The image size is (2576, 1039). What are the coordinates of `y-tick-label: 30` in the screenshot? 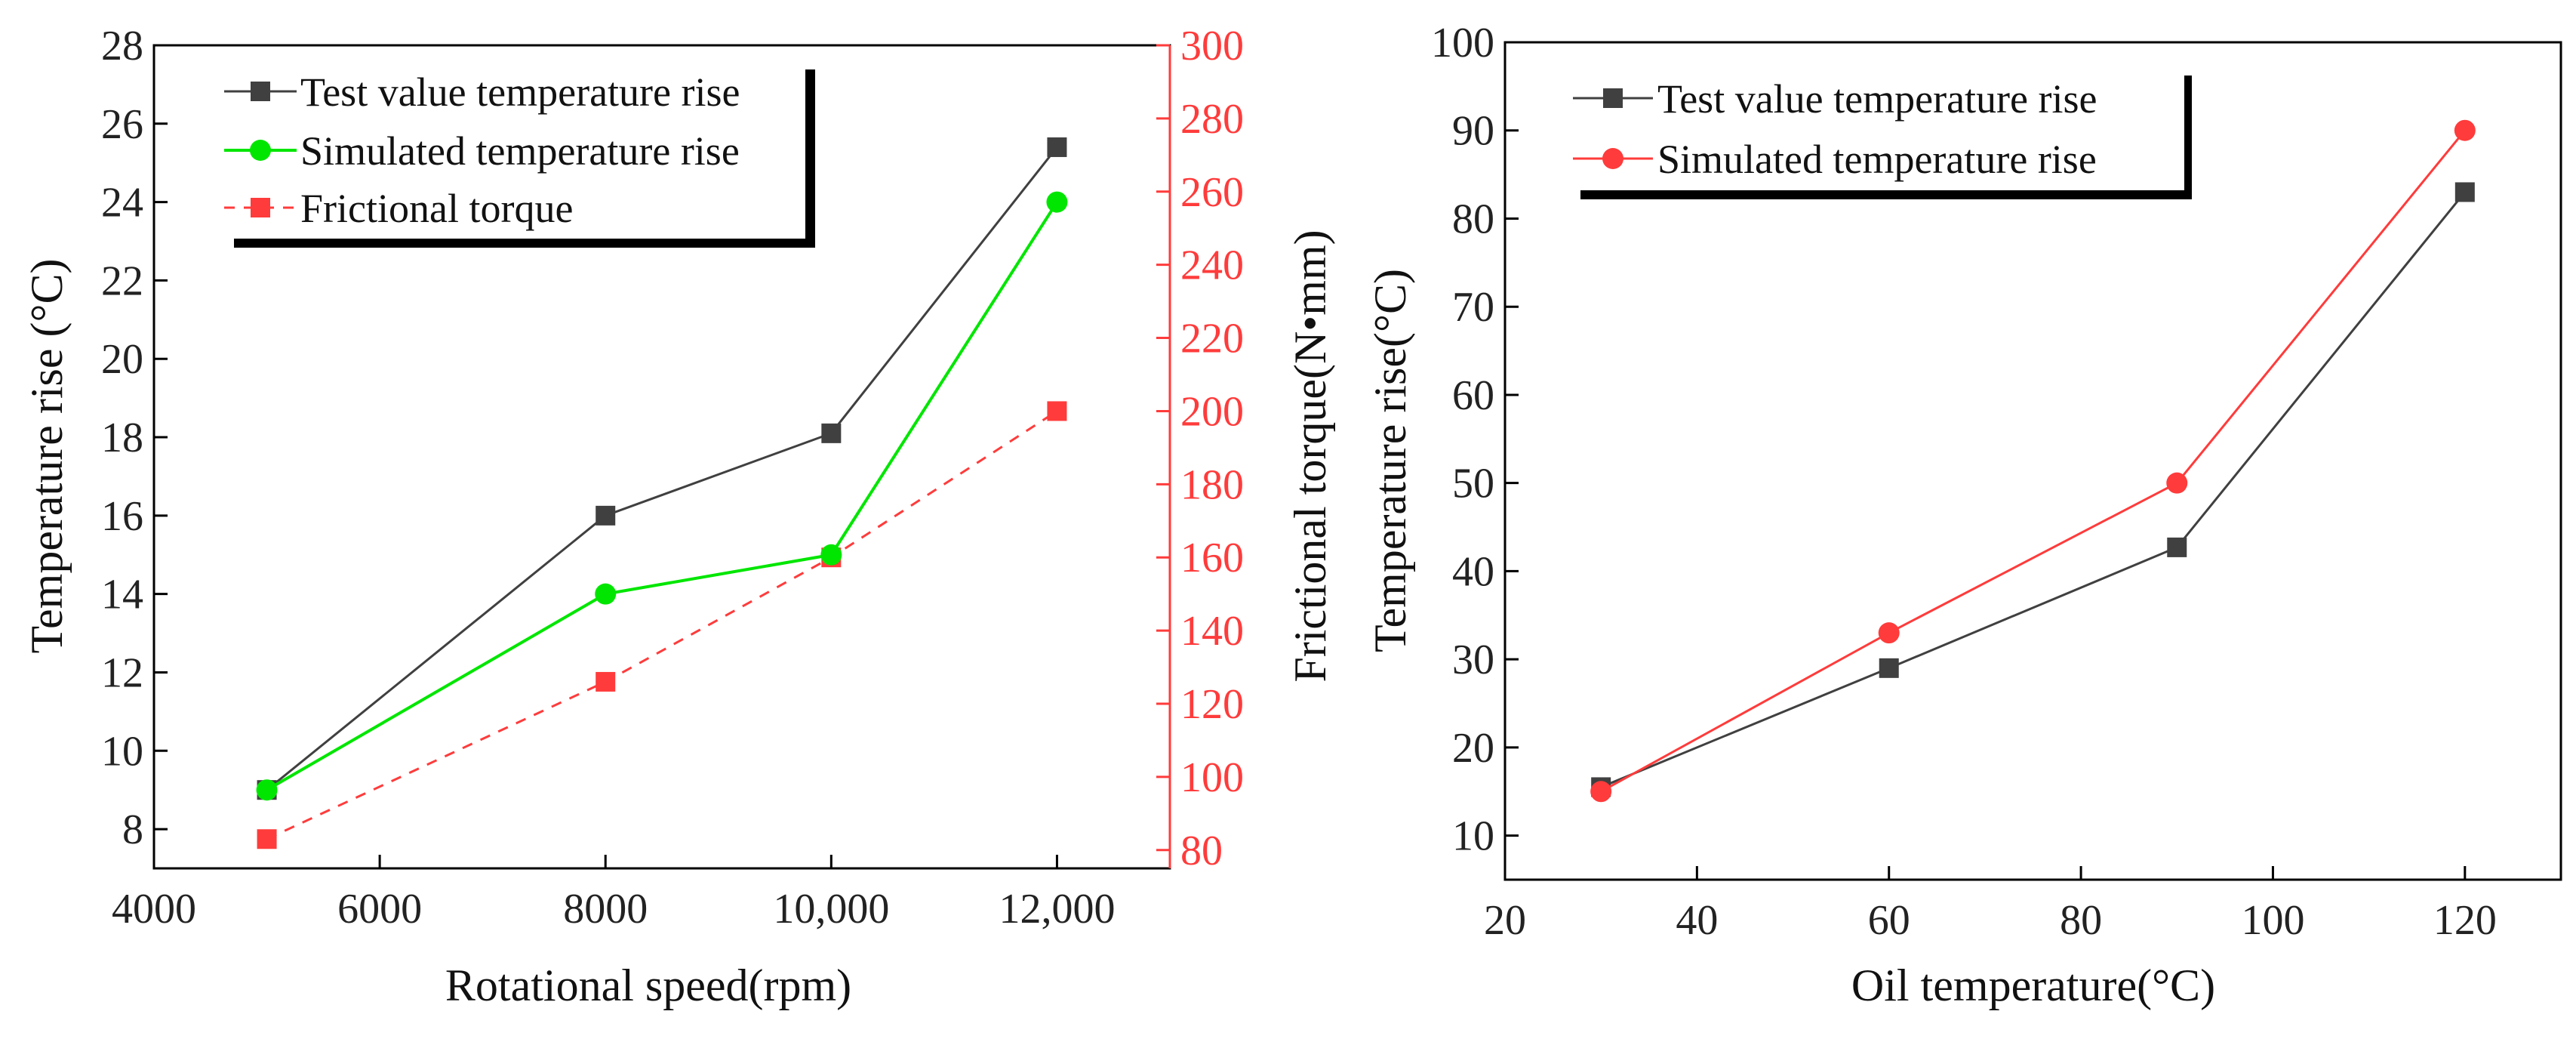 It's located at (1473, 660).